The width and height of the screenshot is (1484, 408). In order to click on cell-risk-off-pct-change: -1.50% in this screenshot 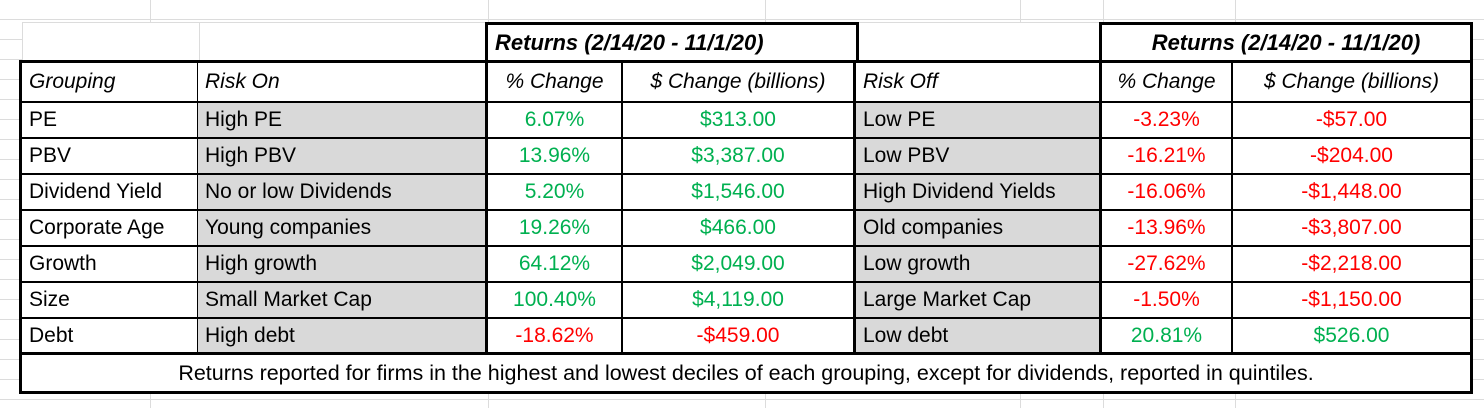, I will do `click(1167, 301)`.